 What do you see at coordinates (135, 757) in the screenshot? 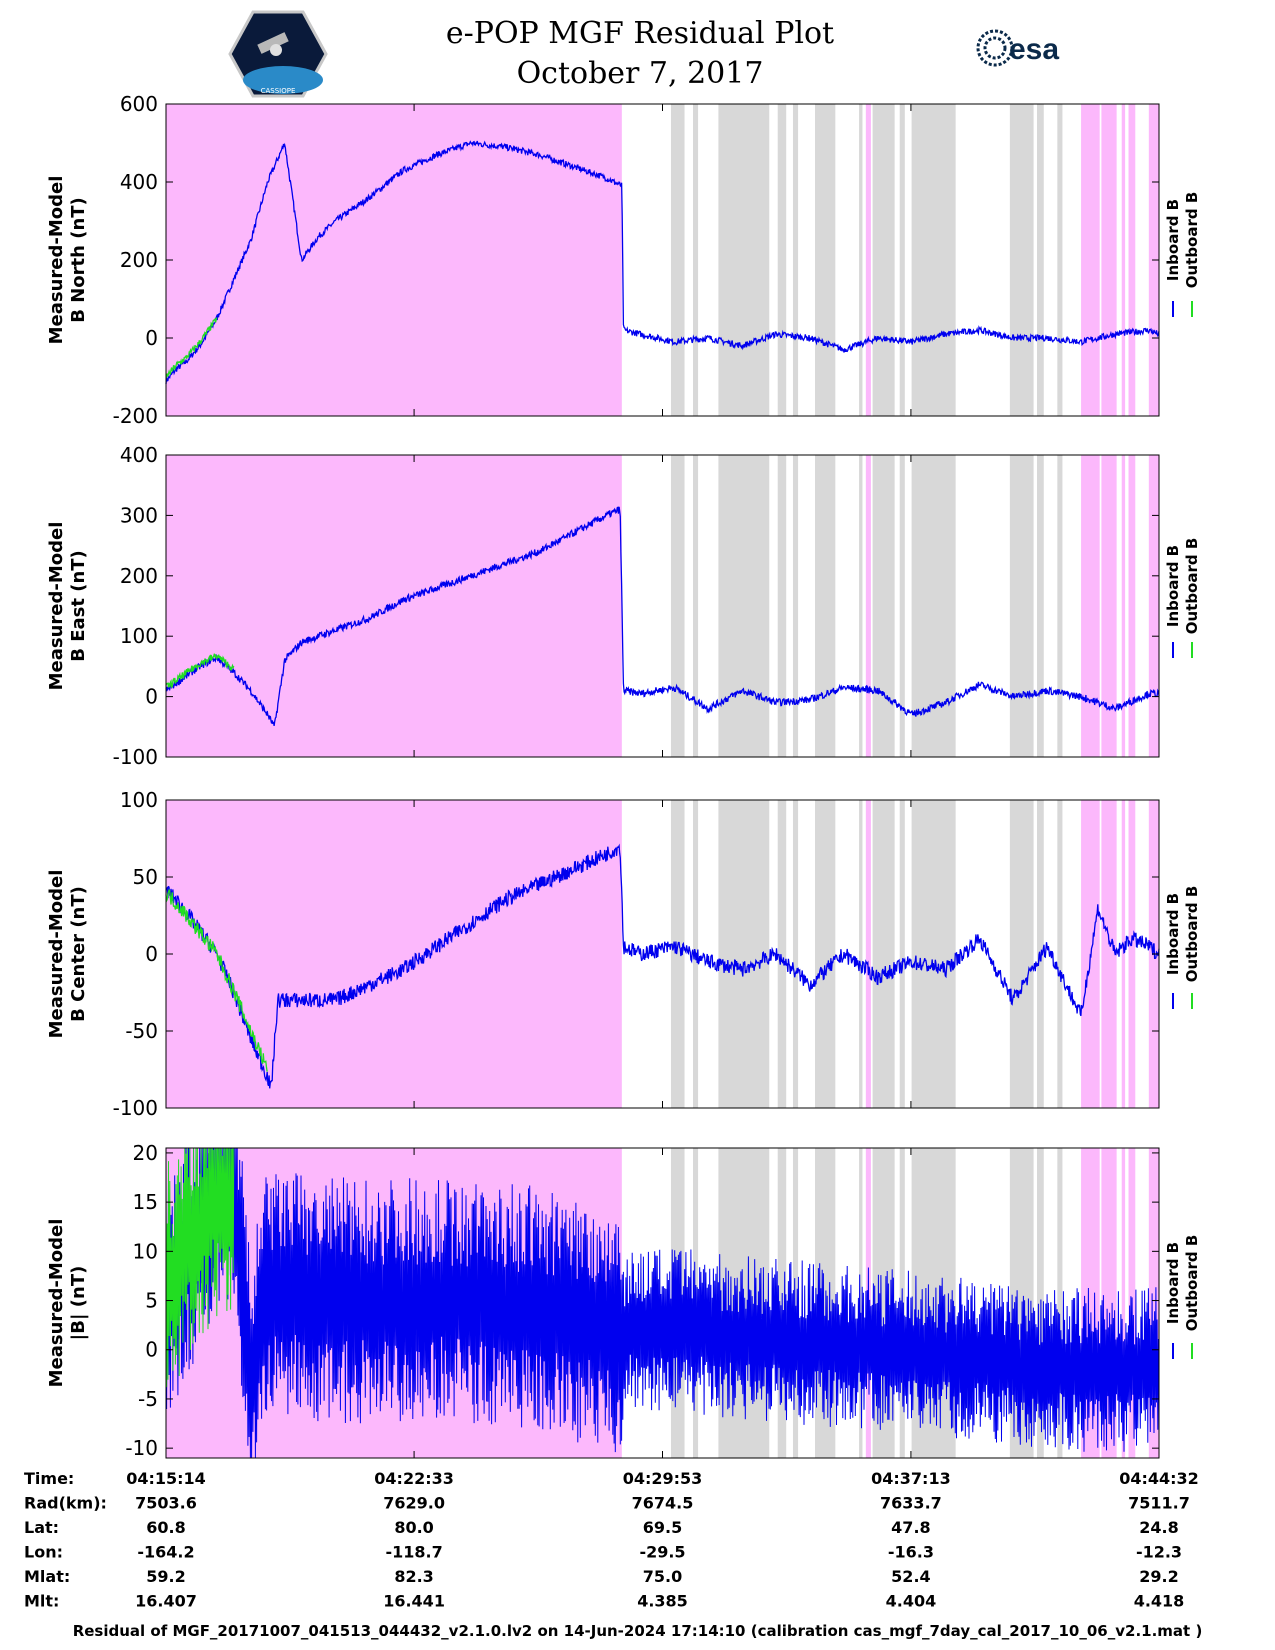
I see `y-tick-label: -100` at bounding box center [135, 757].